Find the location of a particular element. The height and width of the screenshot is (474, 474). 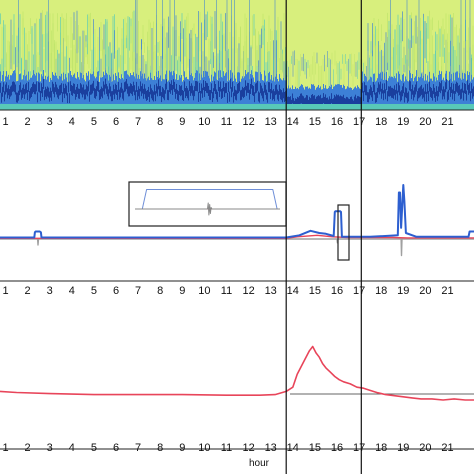

x-tick-label: 12 is located at coordinates (248, 291).